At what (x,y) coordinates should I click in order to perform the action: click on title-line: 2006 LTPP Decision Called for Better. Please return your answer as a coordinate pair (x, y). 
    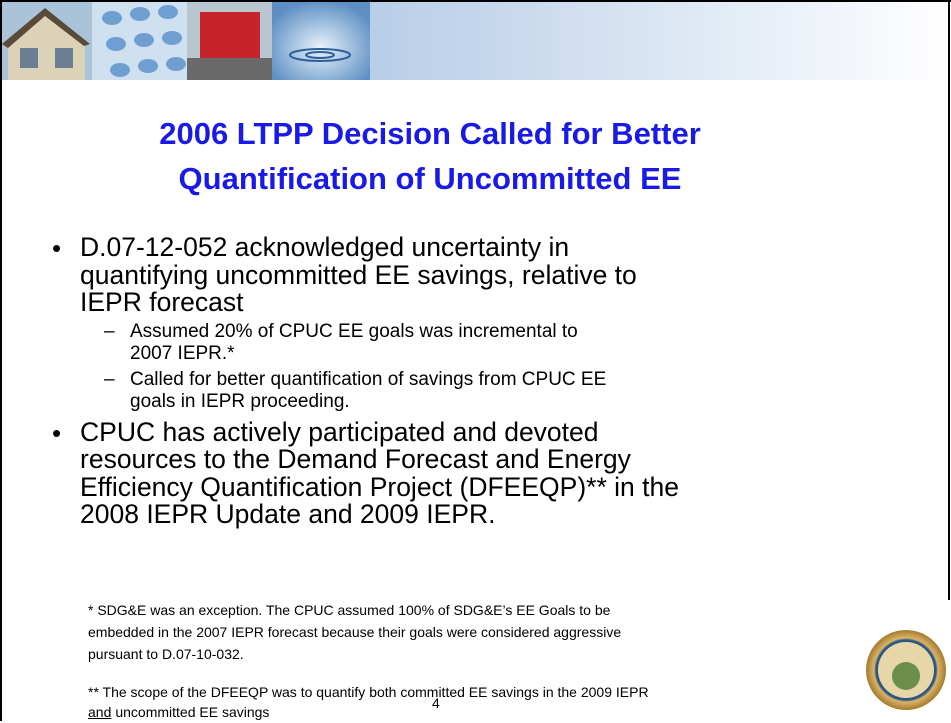
    Looking at the image, I should click on (430, 133).